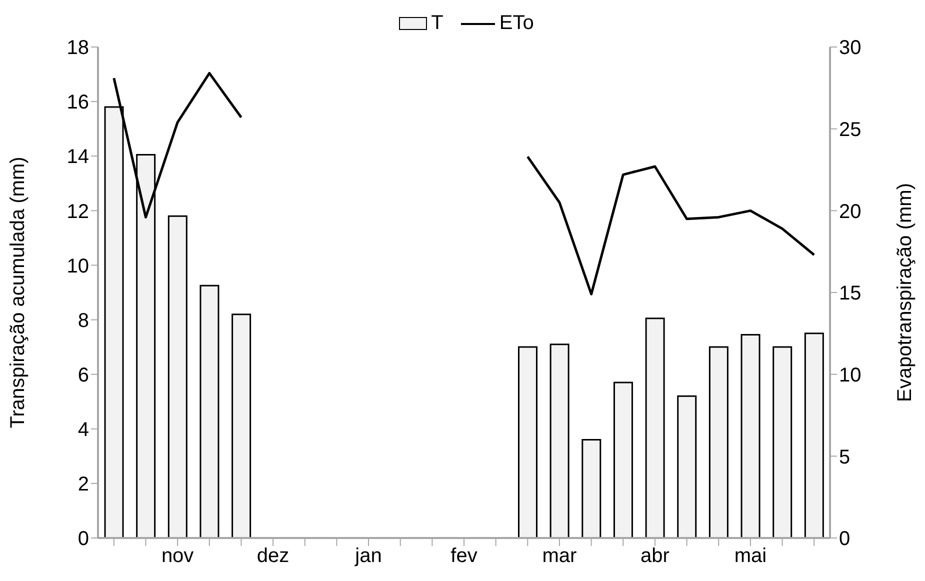 This screenshot has height=581, width=925. What do you see at coordinates (750, 556) in the screenshot?
I see `x-tick-label: mai` at bounding box center [750, 556].